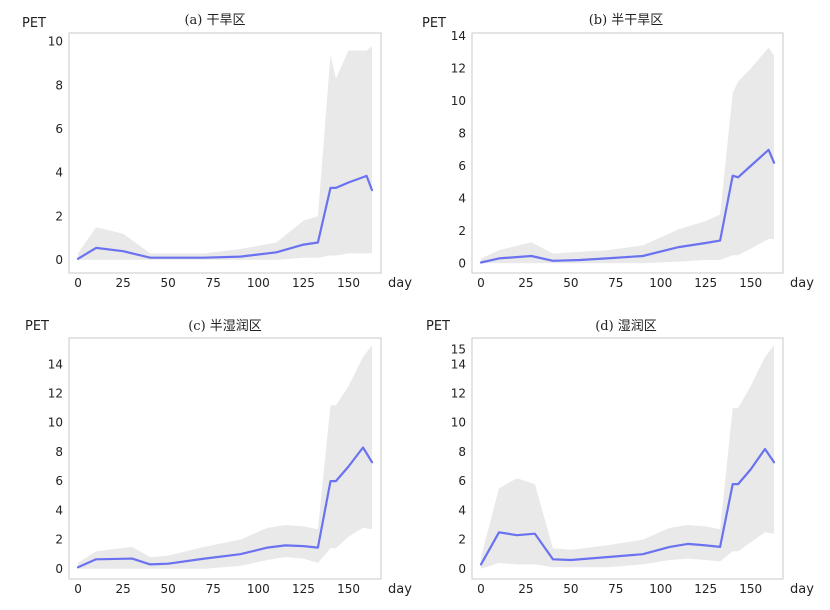 The width and height of the screenshot is (830, 610). What do you see at coordinates (225, 326) in the screenshot?
I see `chart-title: (c) 半湿润区` at bounding box center [225, 326].